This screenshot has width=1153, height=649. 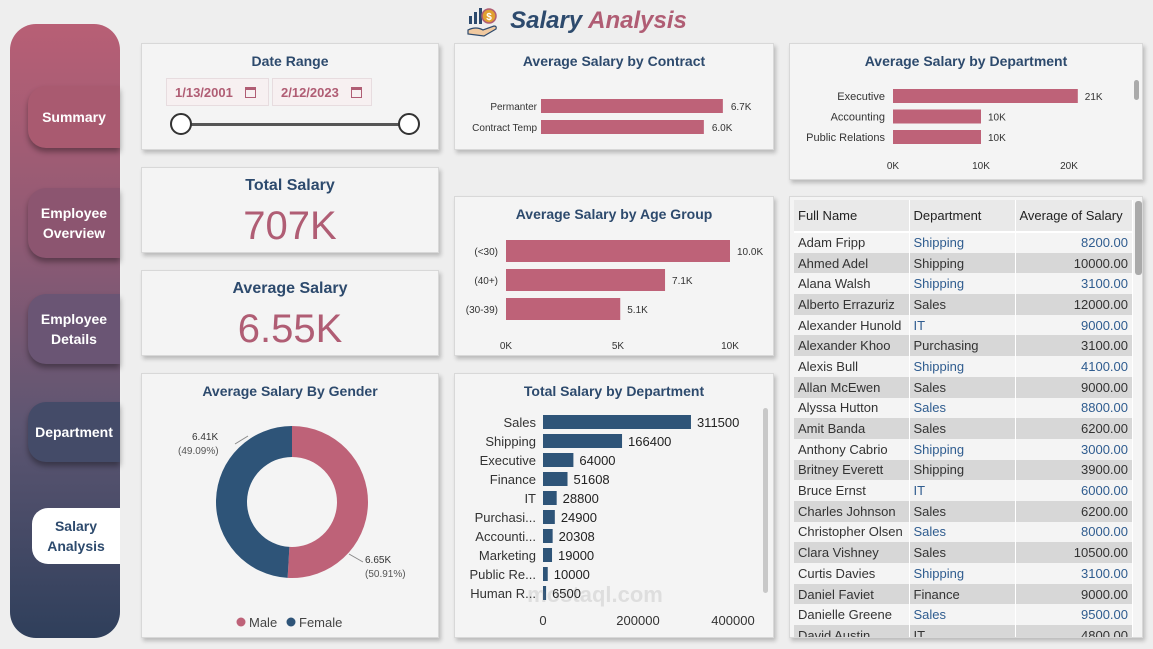 I want to click on table-row: Alberto Errazuriz Sales 12000.00, so click(x=963, y=304).